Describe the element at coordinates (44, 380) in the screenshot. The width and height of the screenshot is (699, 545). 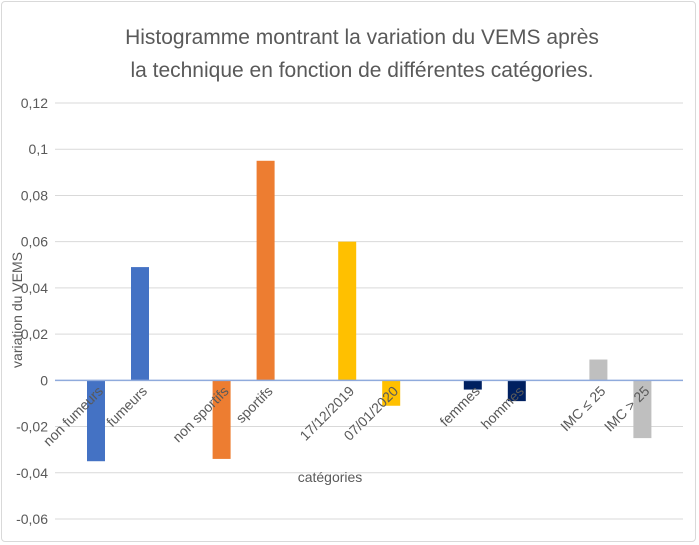
I see `y-tick-label: 0` at that location.